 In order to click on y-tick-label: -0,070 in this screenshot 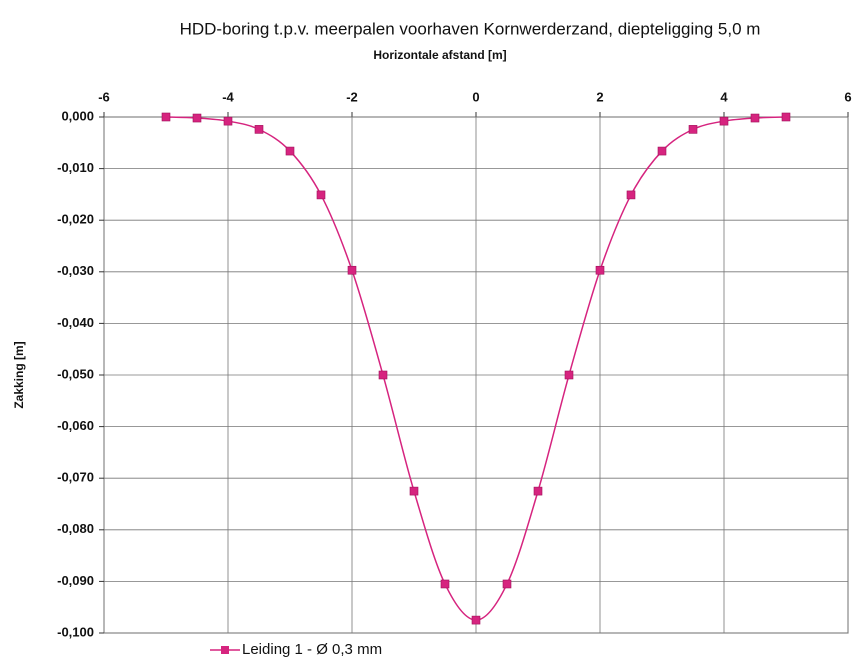, I will do `click(75, 477)`.